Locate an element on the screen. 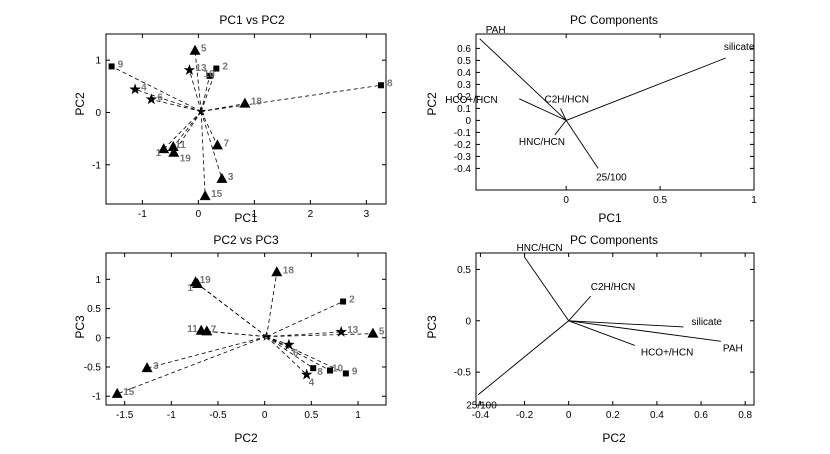 The height and width of the screenshot is (454, 830). point-label: 6 is located at coordinates (296, 353).